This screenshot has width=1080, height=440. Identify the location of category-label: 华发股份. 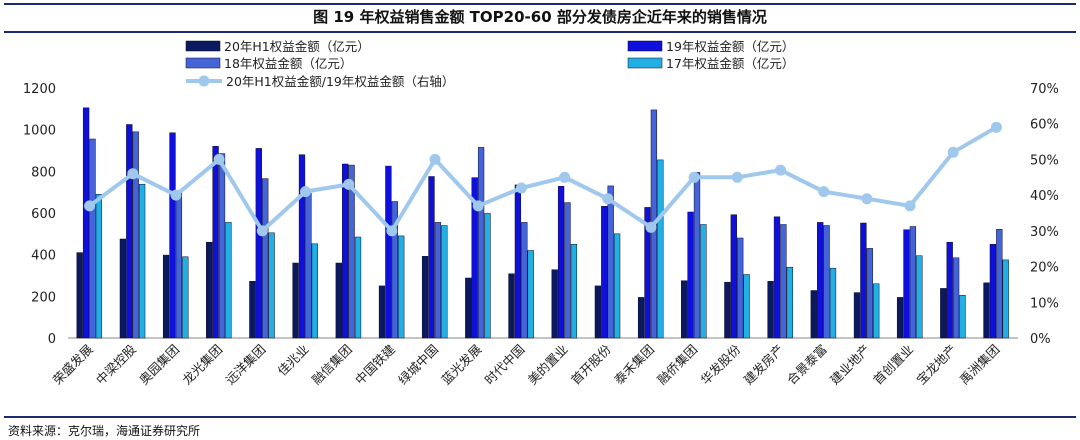
(720, 364).